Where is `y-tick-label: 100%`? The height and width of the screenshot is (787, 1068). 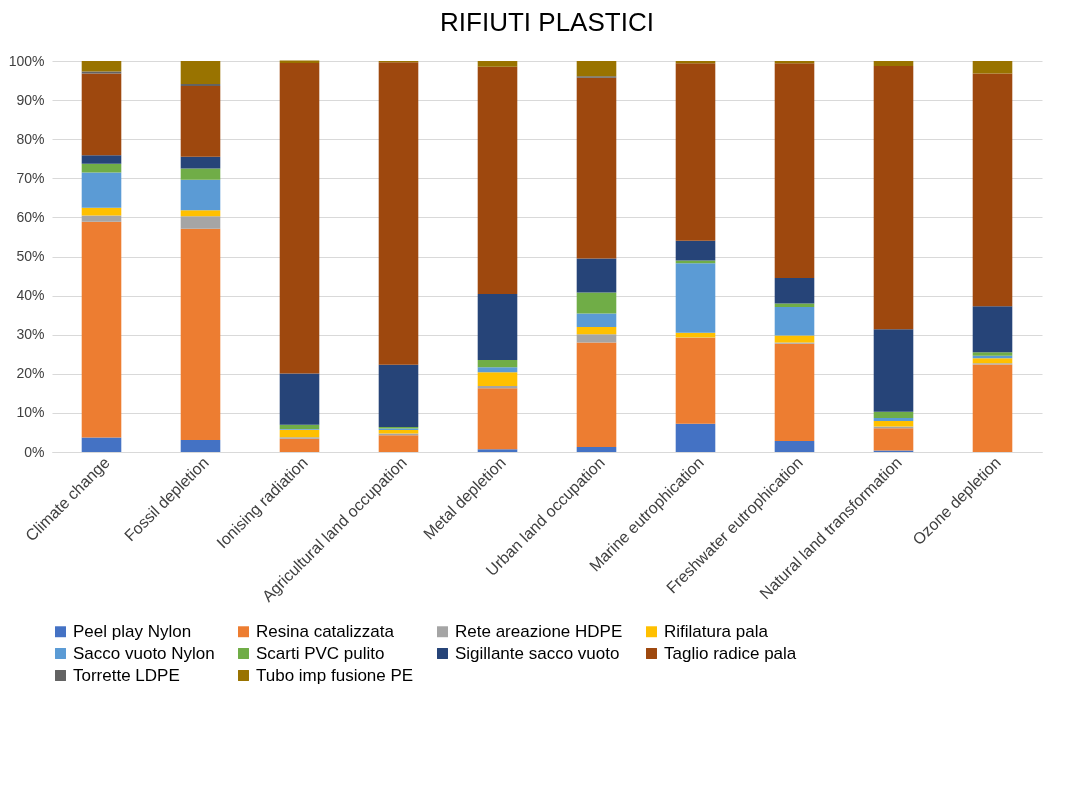
y-tick-label: 100% is located at coordinates (26, 60).